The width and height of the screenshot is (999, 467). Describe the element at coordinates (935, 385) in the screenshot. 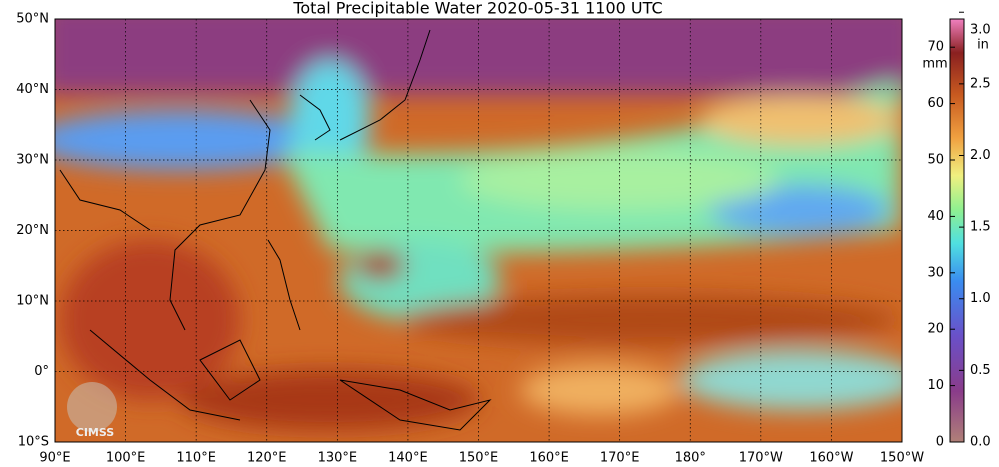

I see `mm-tick-label: 10` at that location.